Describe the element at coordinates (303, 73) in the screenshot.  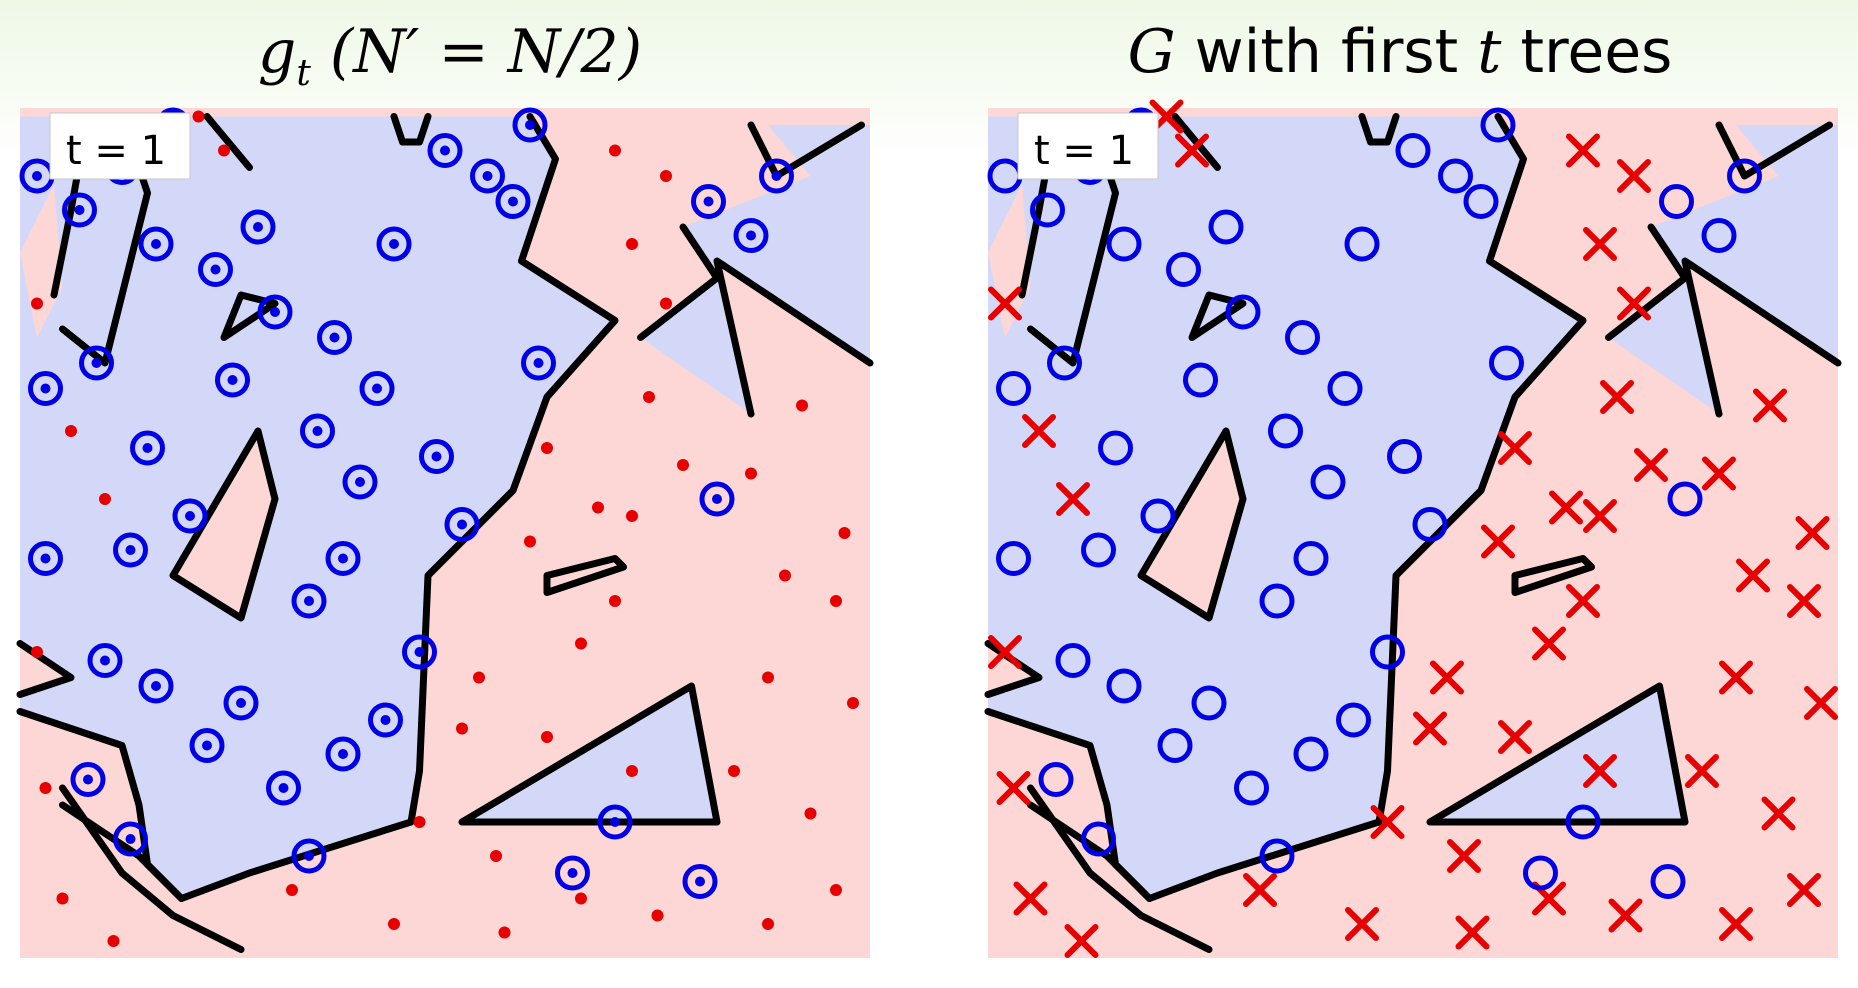
I see `title-subscript: t` at that location.